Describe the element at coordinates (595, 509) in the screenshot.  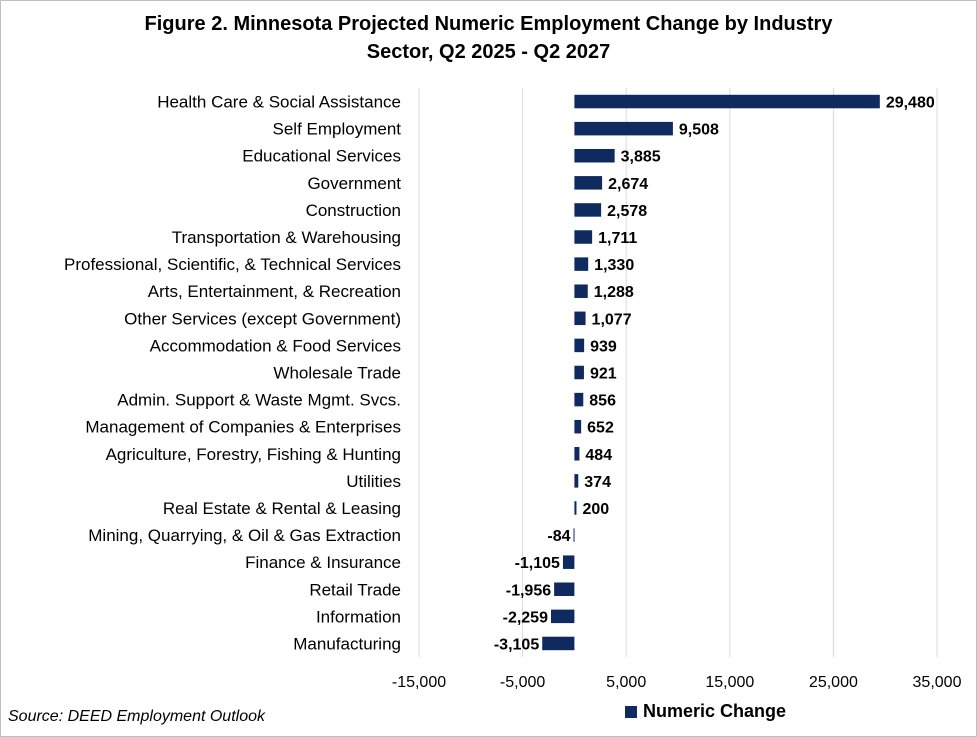
I see `data-label: 200` at that location.